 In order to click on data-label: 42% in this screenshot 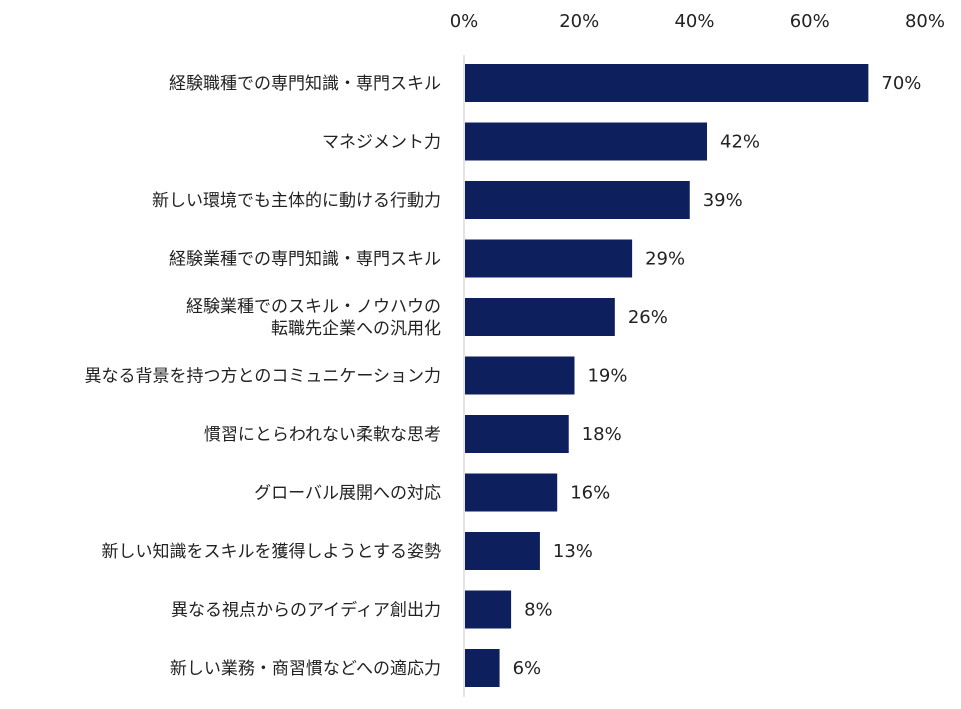, I will do `click(740, 142)`.